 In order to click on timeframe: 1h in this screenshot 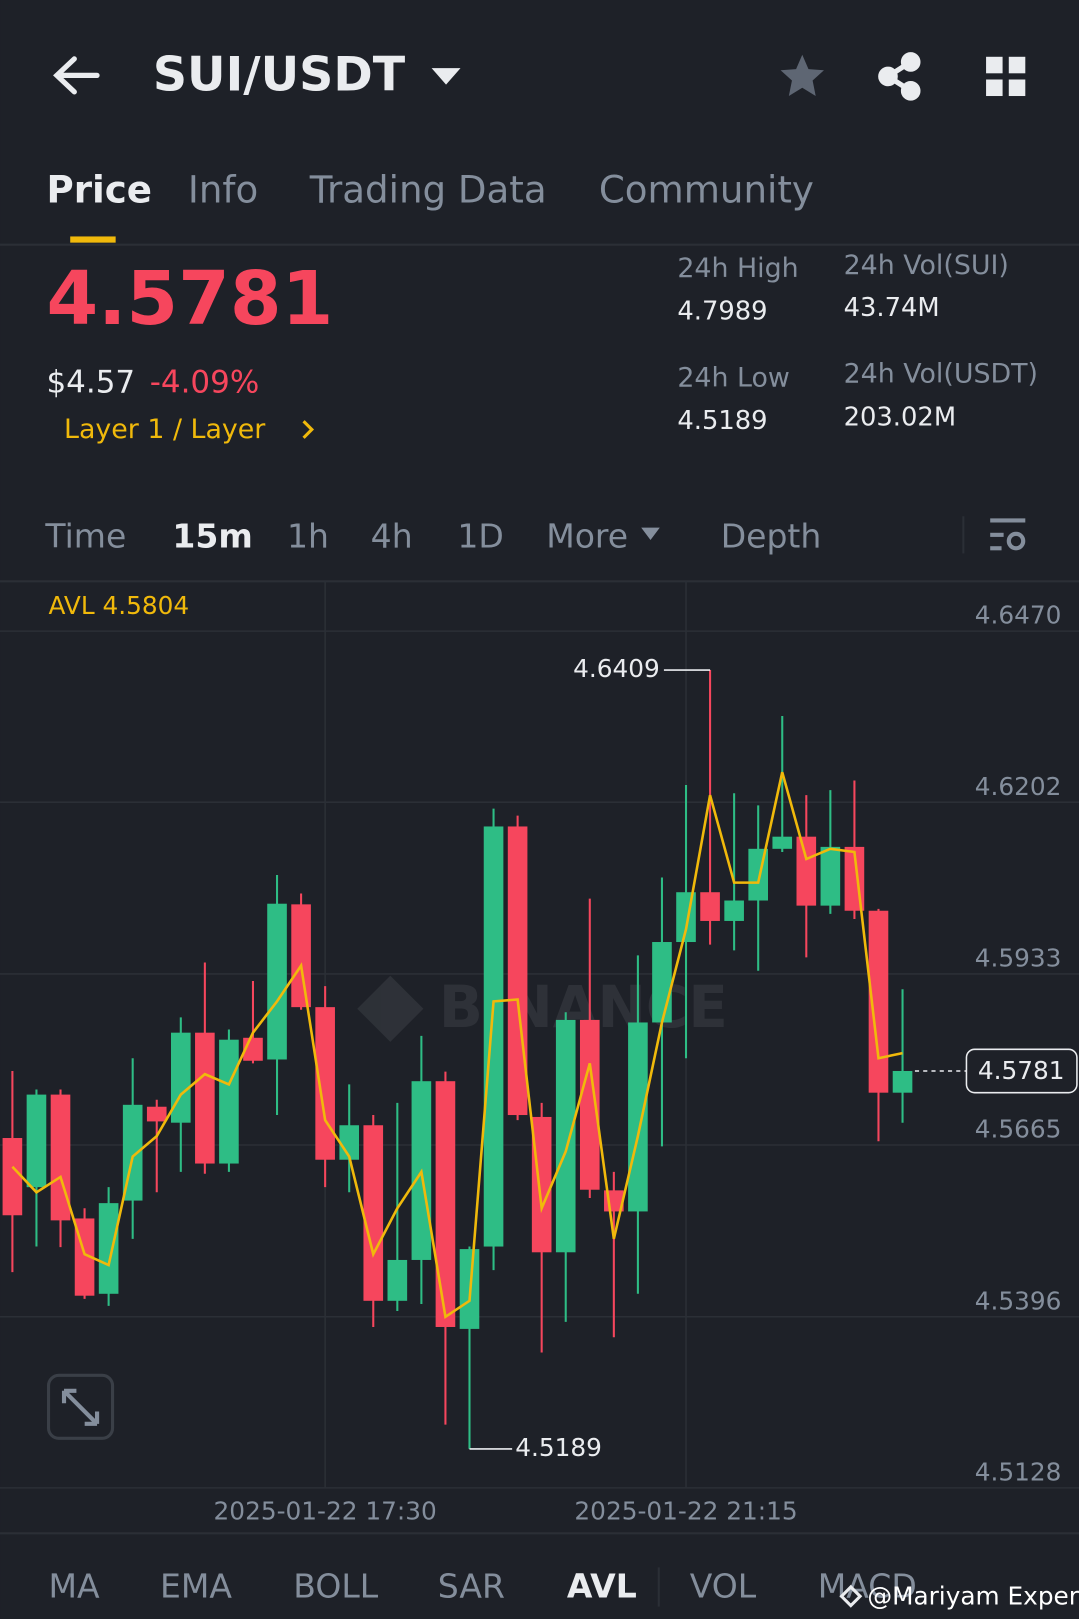, I will do `click(308, 535)`.